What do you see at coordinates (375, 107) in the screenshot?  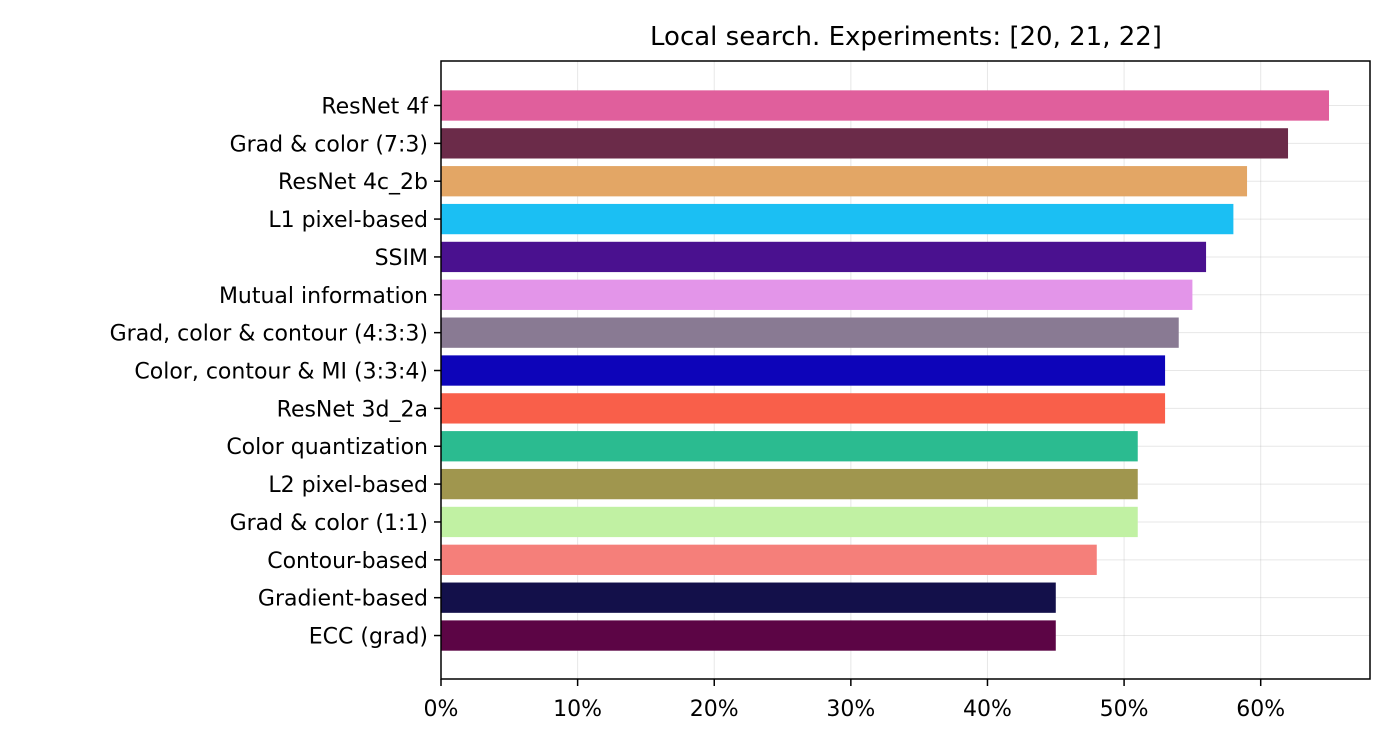 I see `y-tick-label: ResNet 4f` at bounding box center [375, 107].